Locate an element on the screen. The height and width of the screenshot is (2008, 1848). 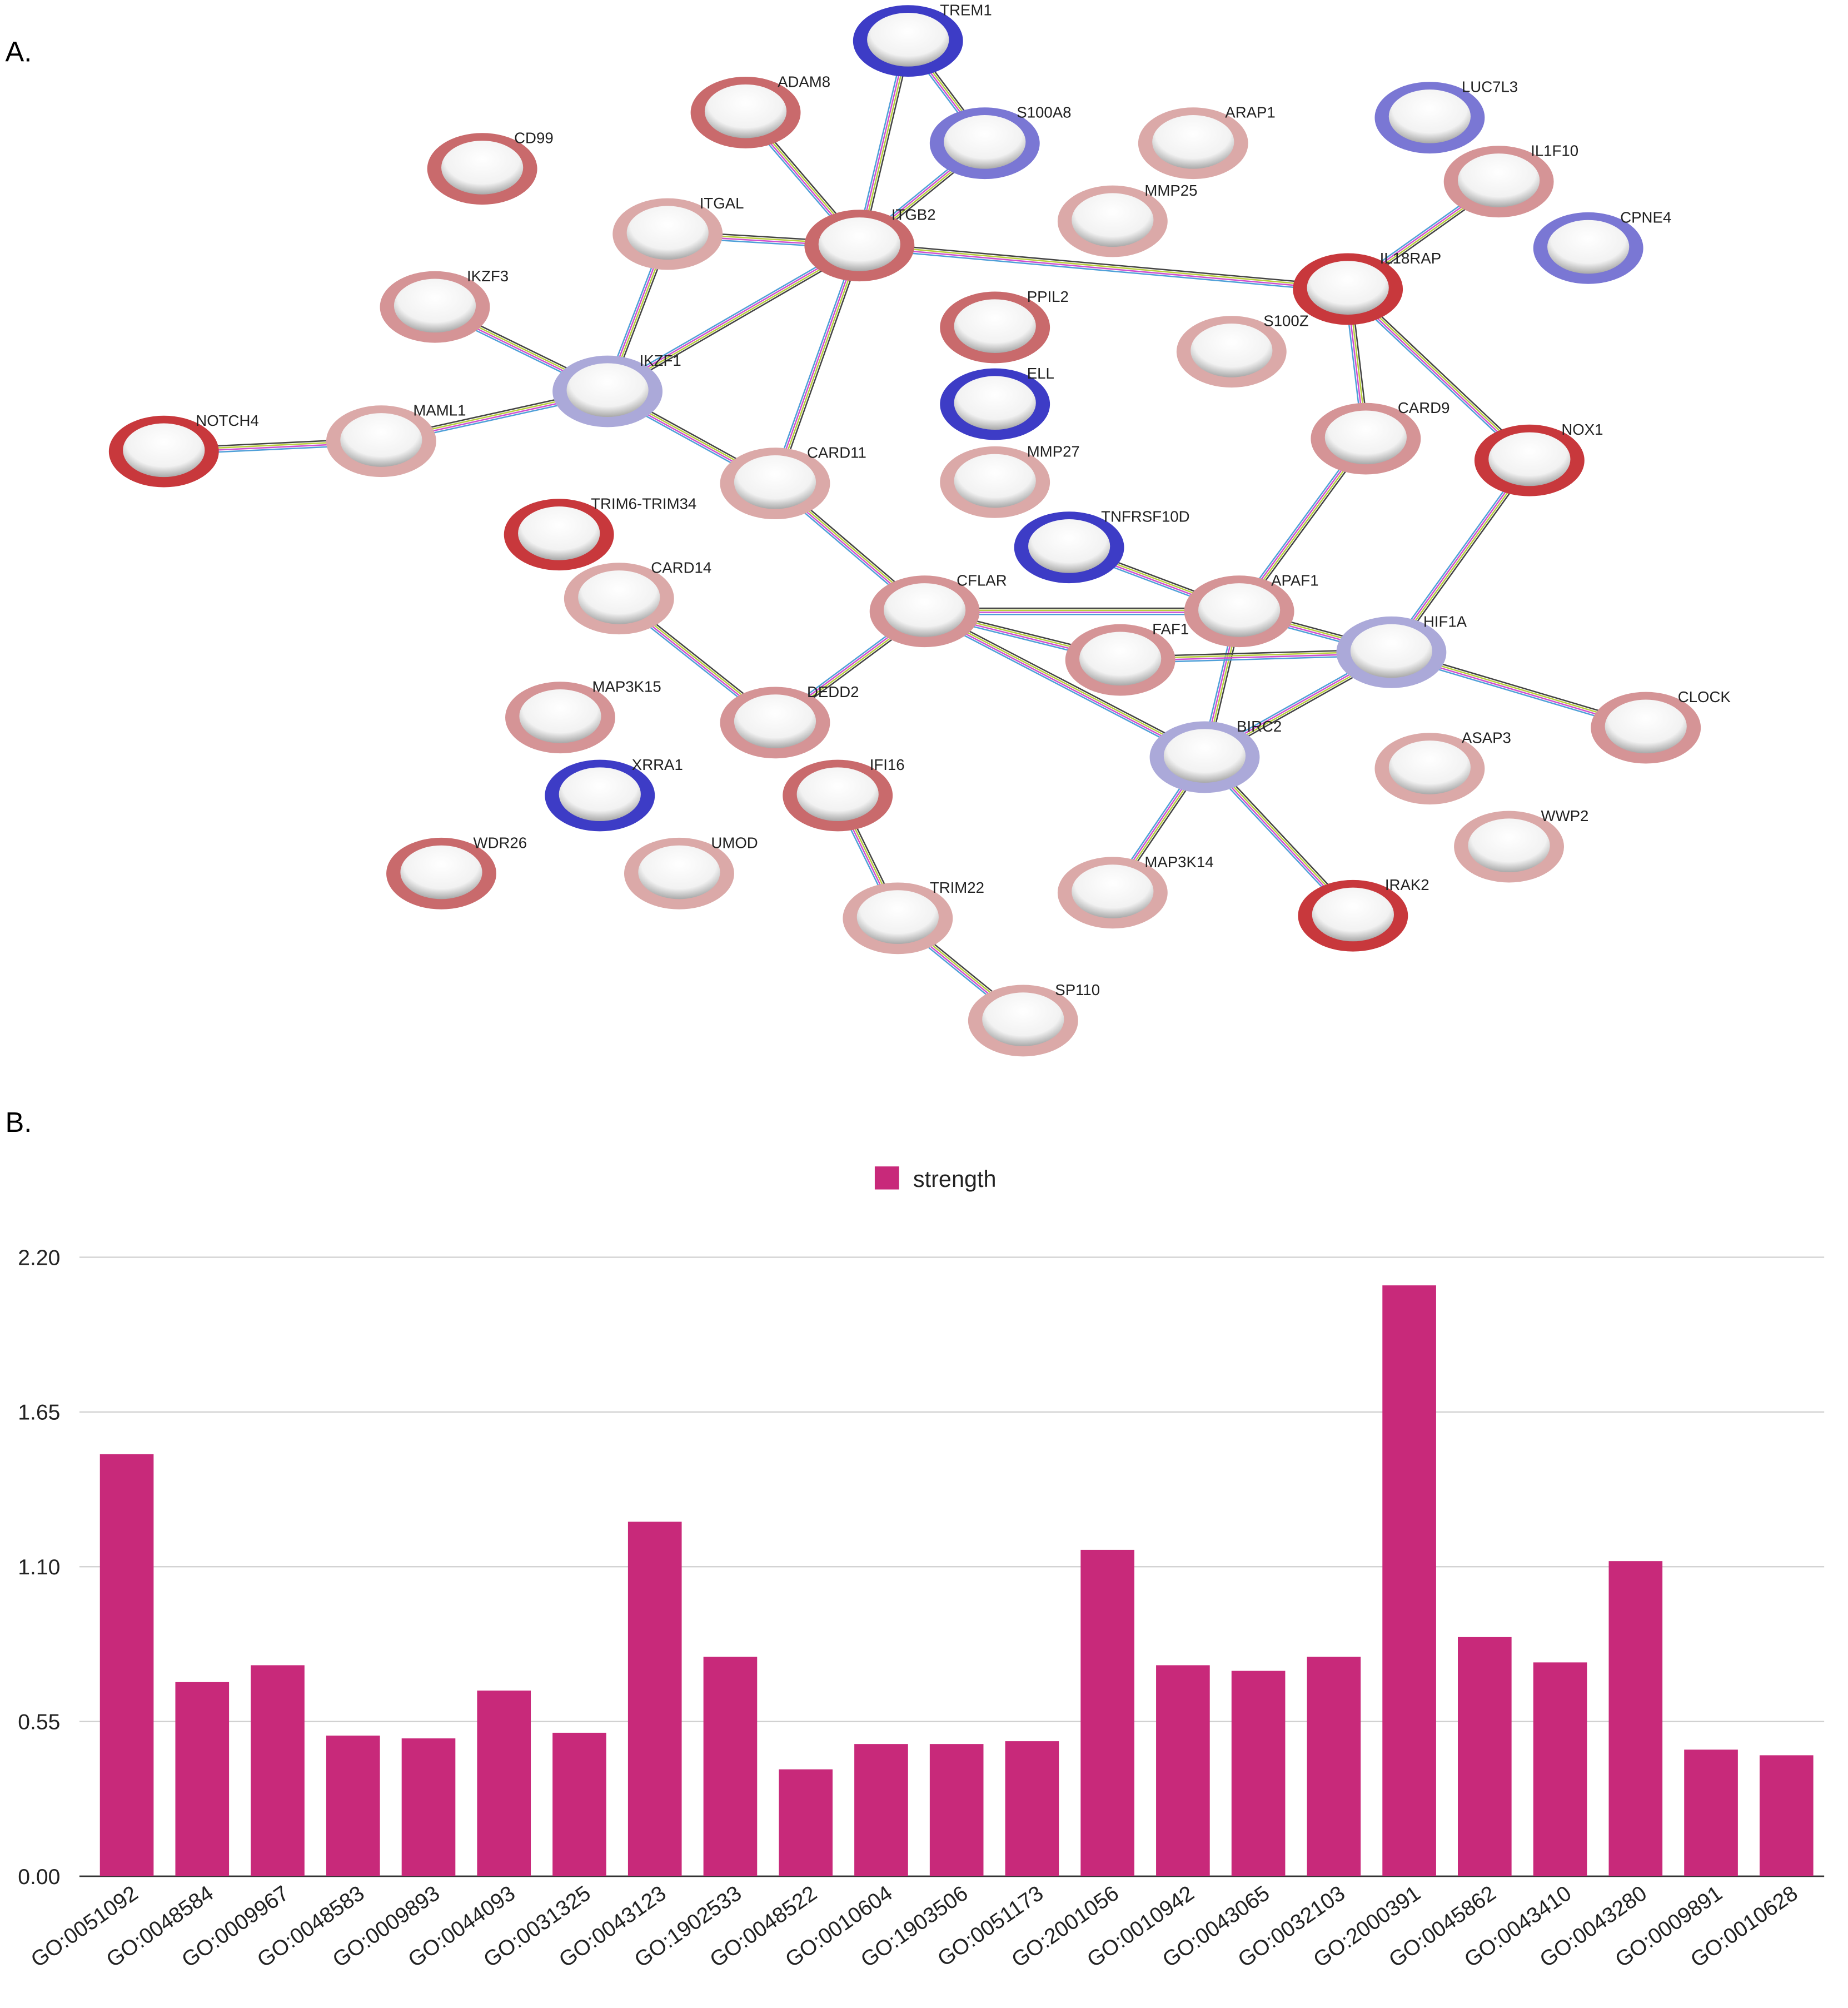
node-label: CPNE4 is located at coordinates (1645, 217).